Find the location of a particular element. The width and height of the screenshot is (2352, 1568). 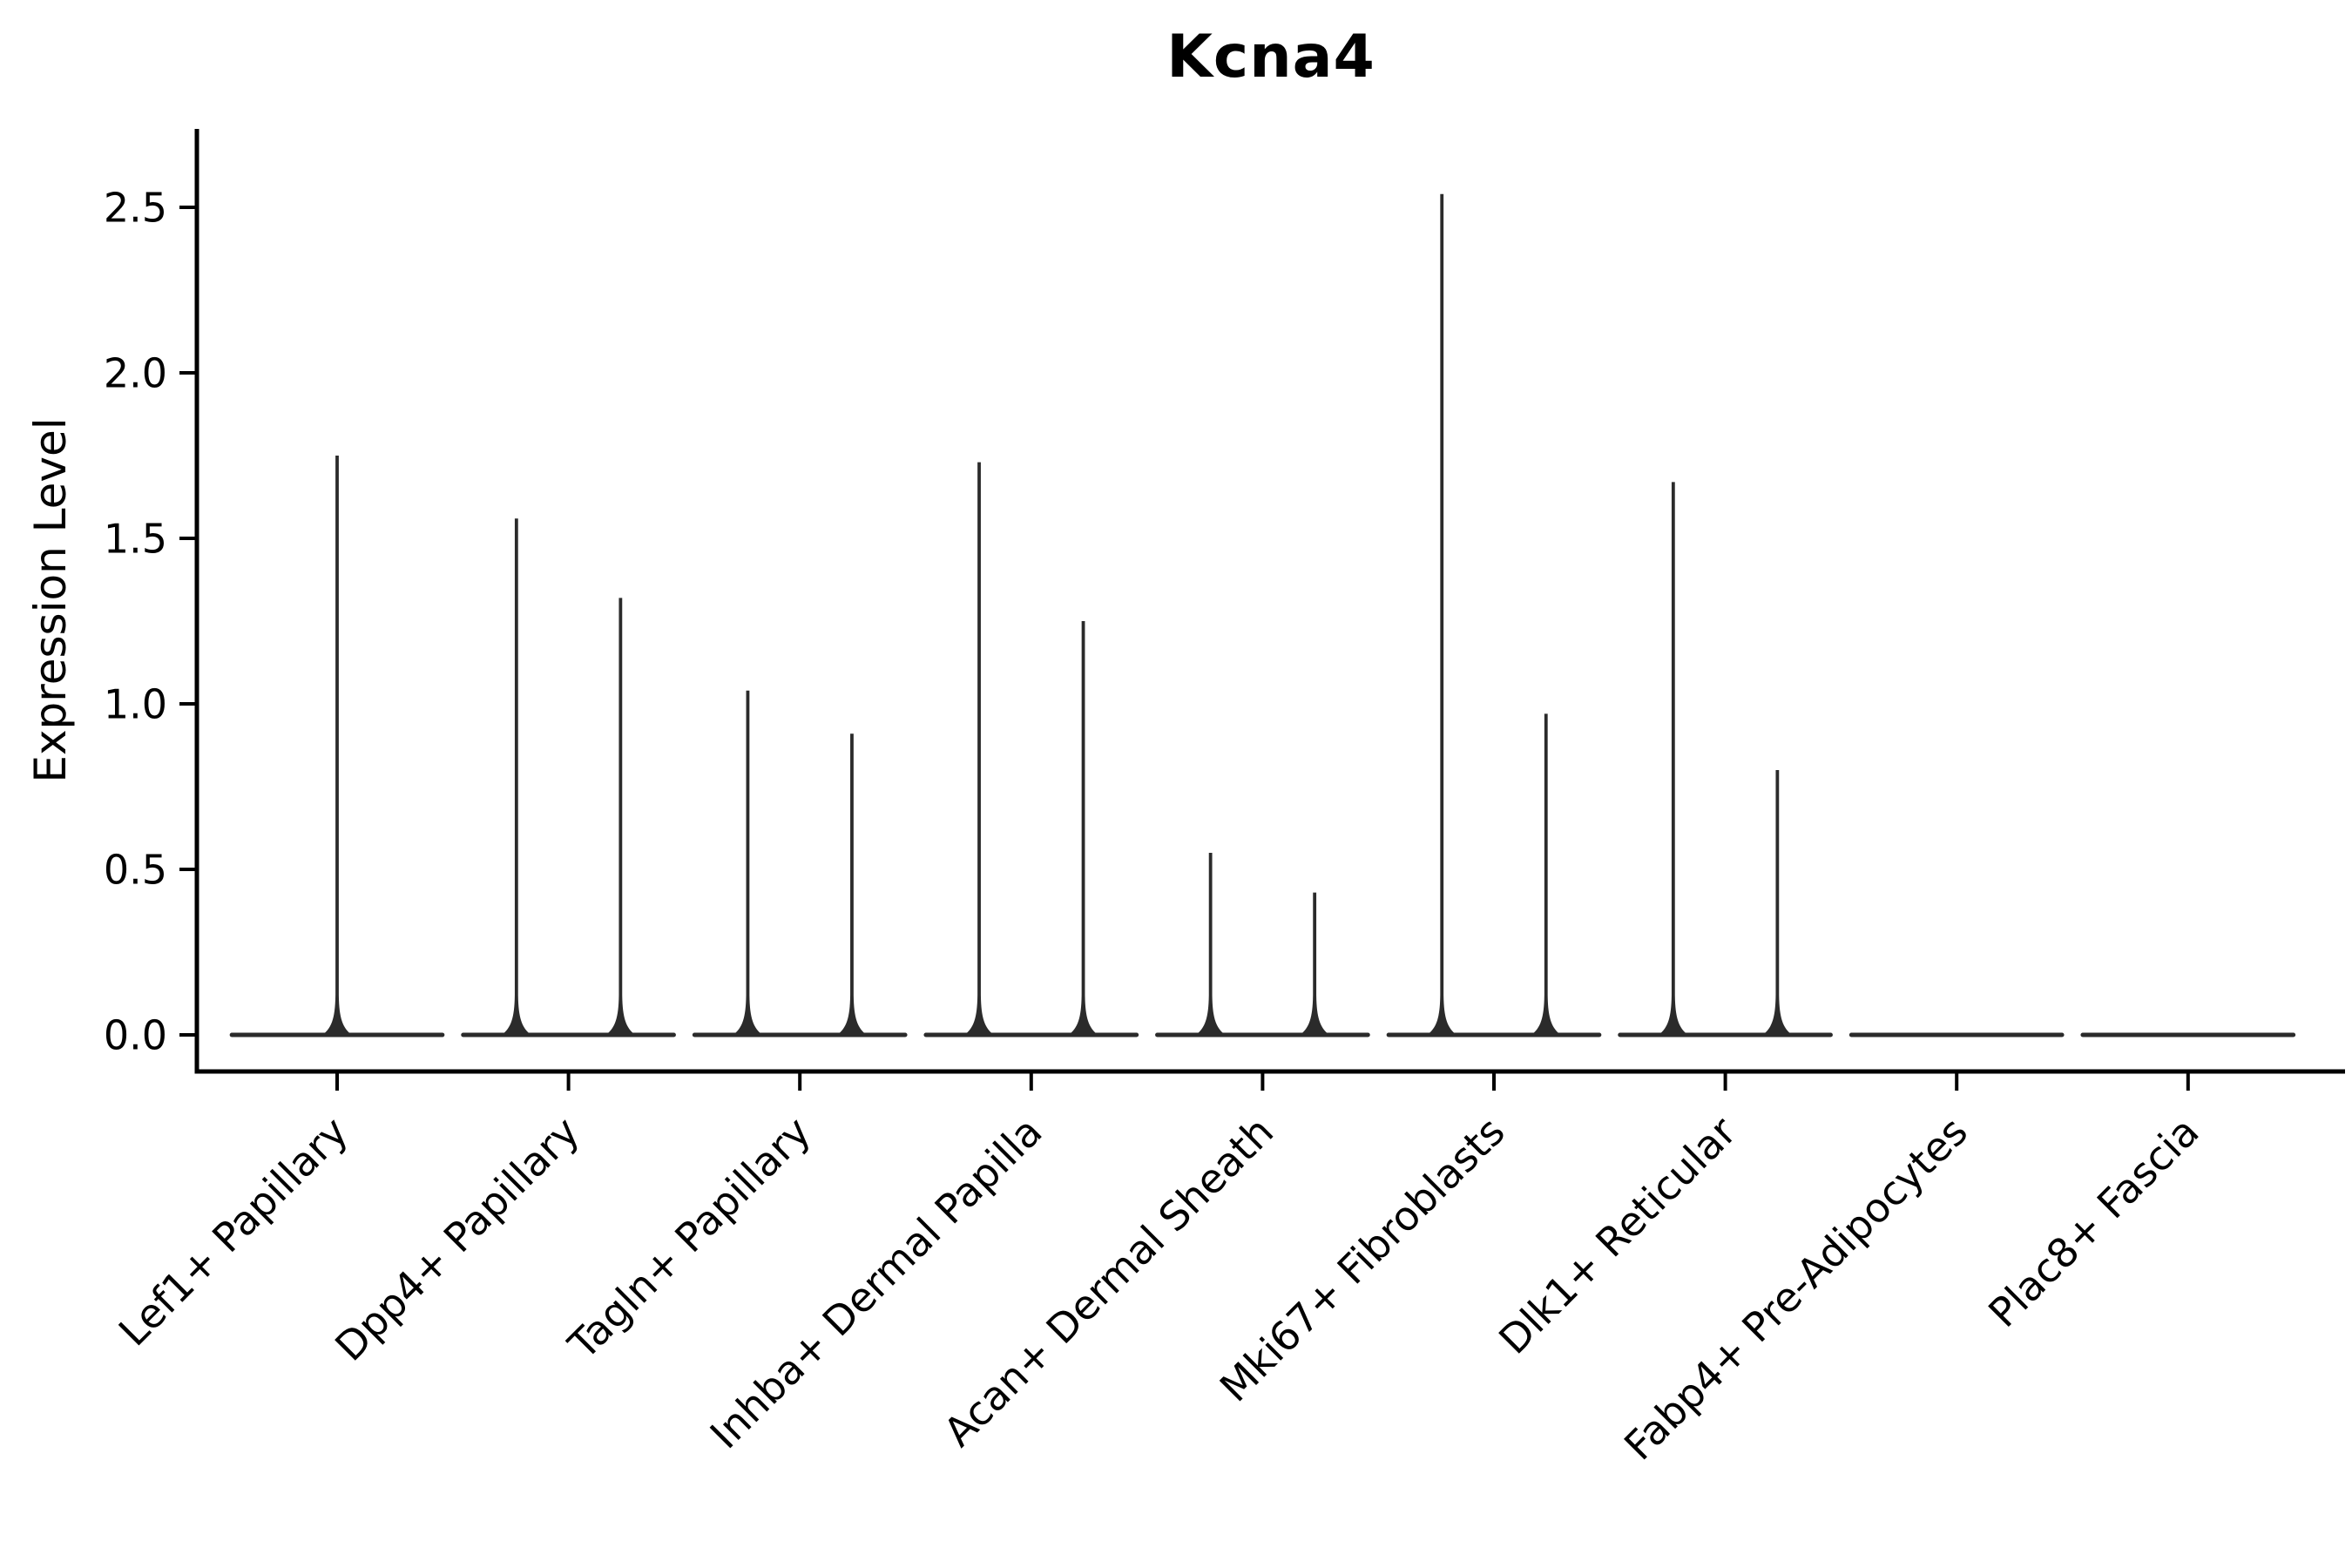

x-tick-label-1: Lef1+ Papillary is located at coordinates (233, 1231).